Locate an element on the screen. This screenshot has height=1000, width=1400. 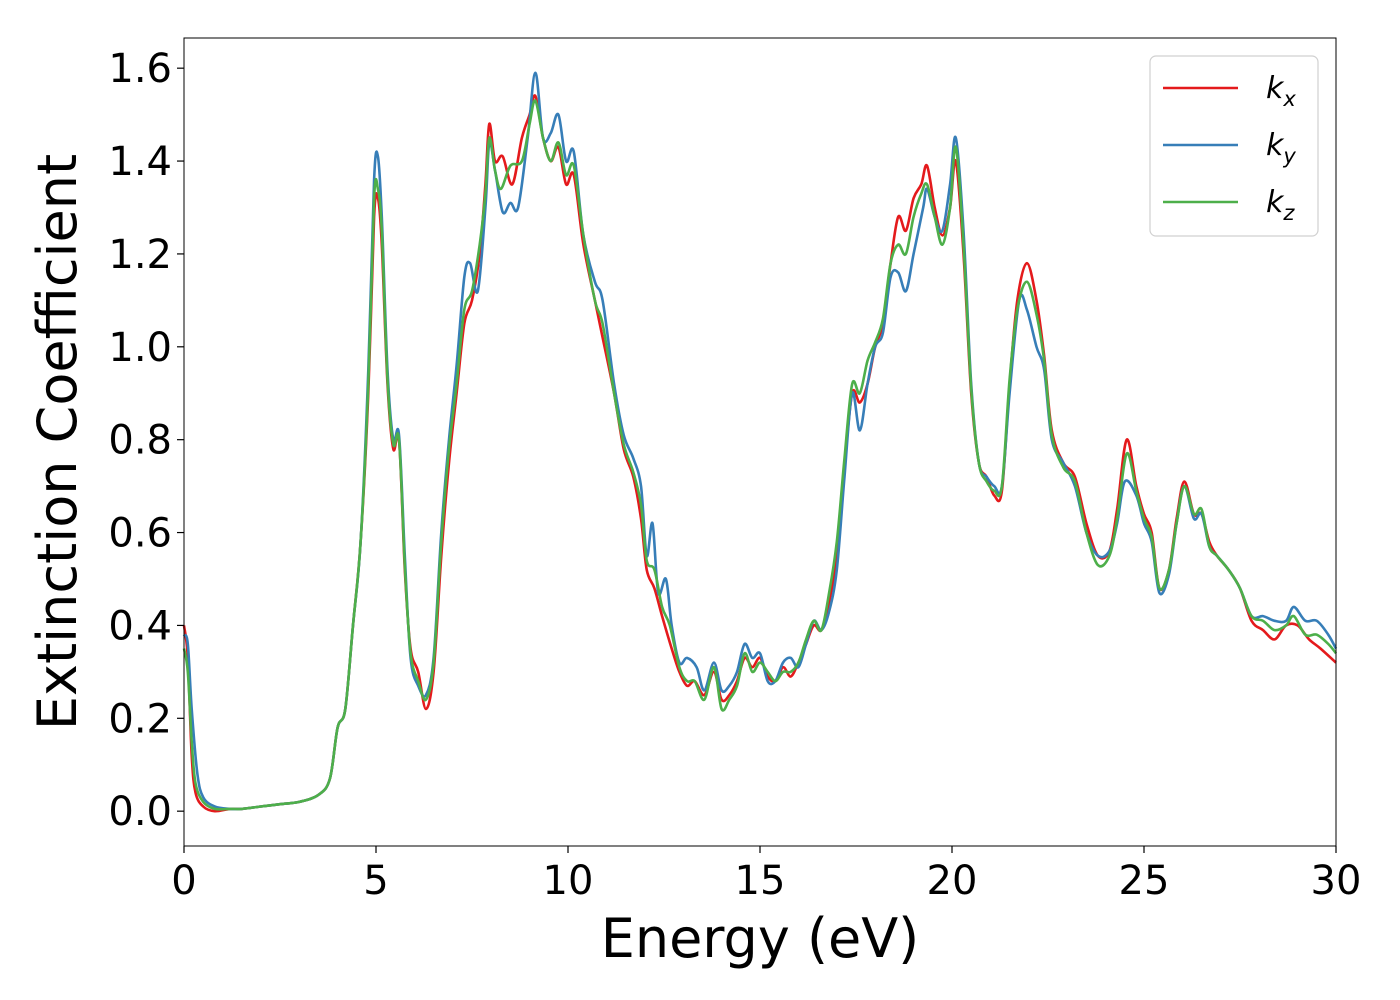
x-tick-label: 0 is located at coordinates (183, 881).